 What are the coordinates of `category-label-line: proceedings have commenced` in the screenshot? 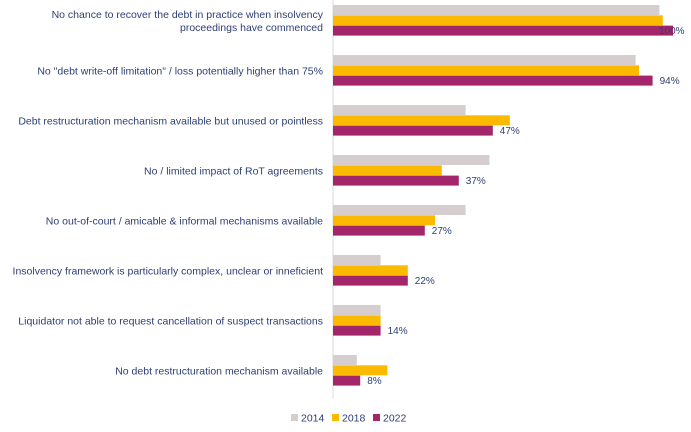 It's located at (251, 28).